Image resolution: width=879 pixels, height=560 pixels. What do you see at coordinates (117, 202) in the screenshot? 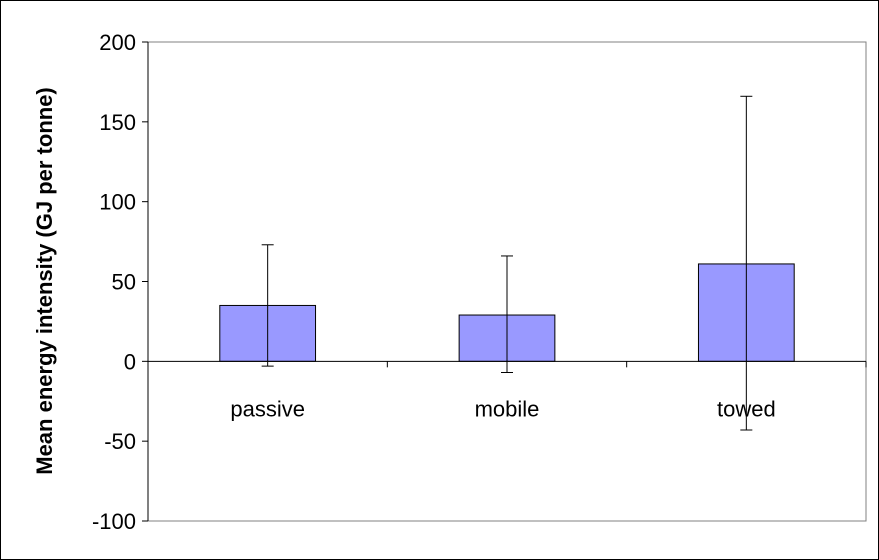
I see `y-tick-label-2: 100` at bounding box center [117, 202].